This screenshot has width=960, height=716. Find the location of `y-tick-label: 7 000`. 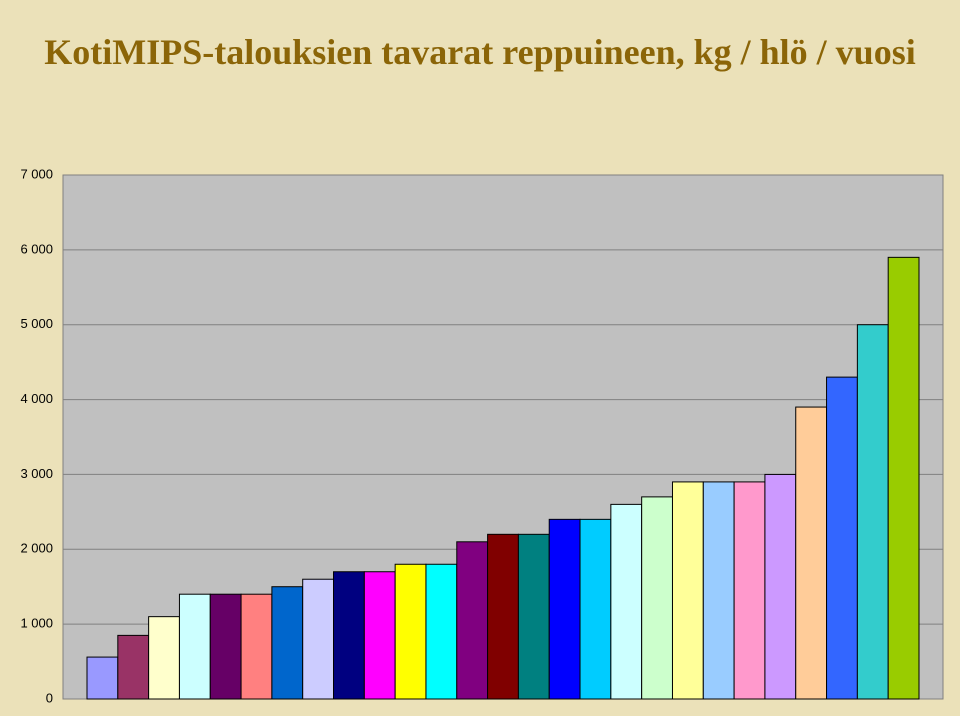

y-tick-label: 7 000 is located at coordinates (36, 173).